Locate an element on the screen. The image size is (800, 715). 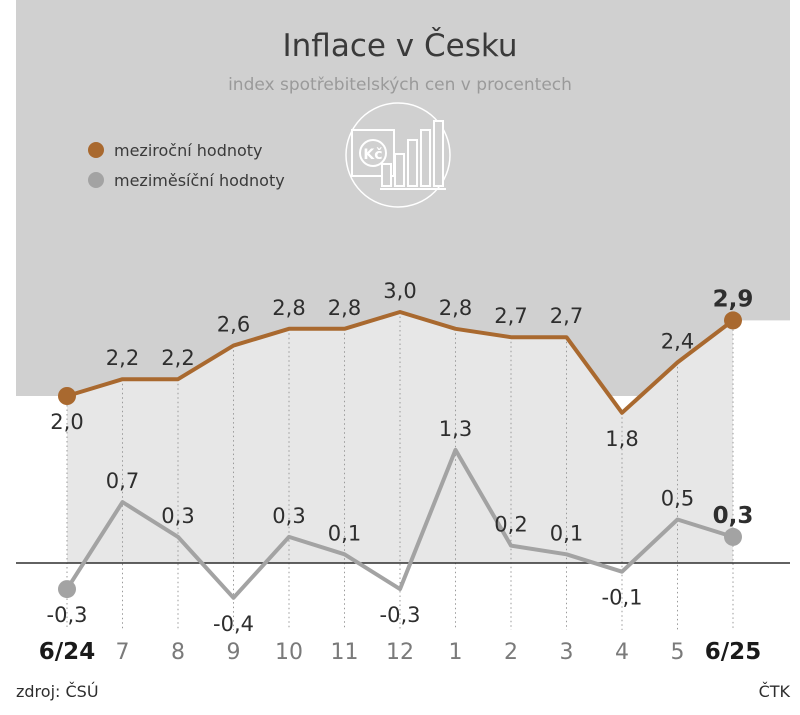
annual-value-label: 1,8 is located at coordinates (621, 439).